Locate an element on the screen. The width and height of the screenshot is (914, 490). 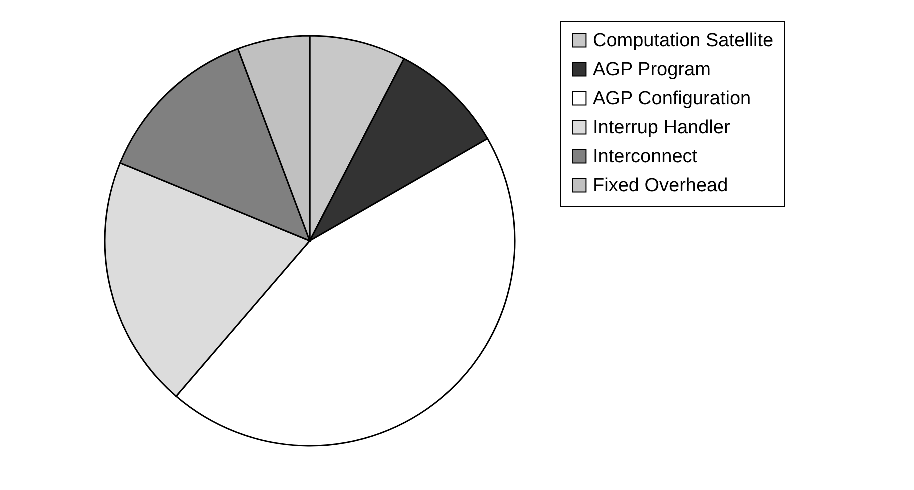
legend-label: Interrup Handler is located at coordinates (662, 128).